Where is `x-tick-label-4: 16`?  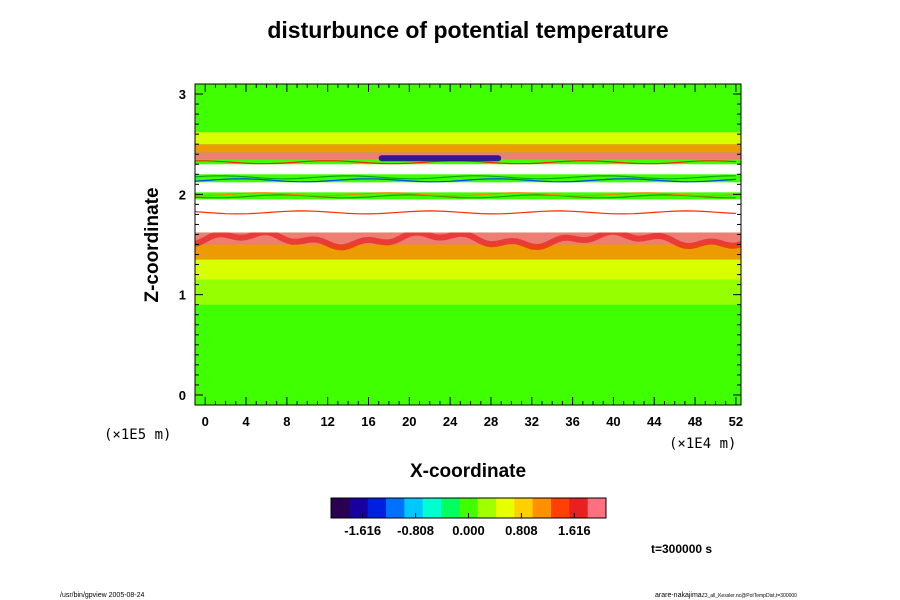
x-tick-label-4: 16 is located at coordinates (368, 421).